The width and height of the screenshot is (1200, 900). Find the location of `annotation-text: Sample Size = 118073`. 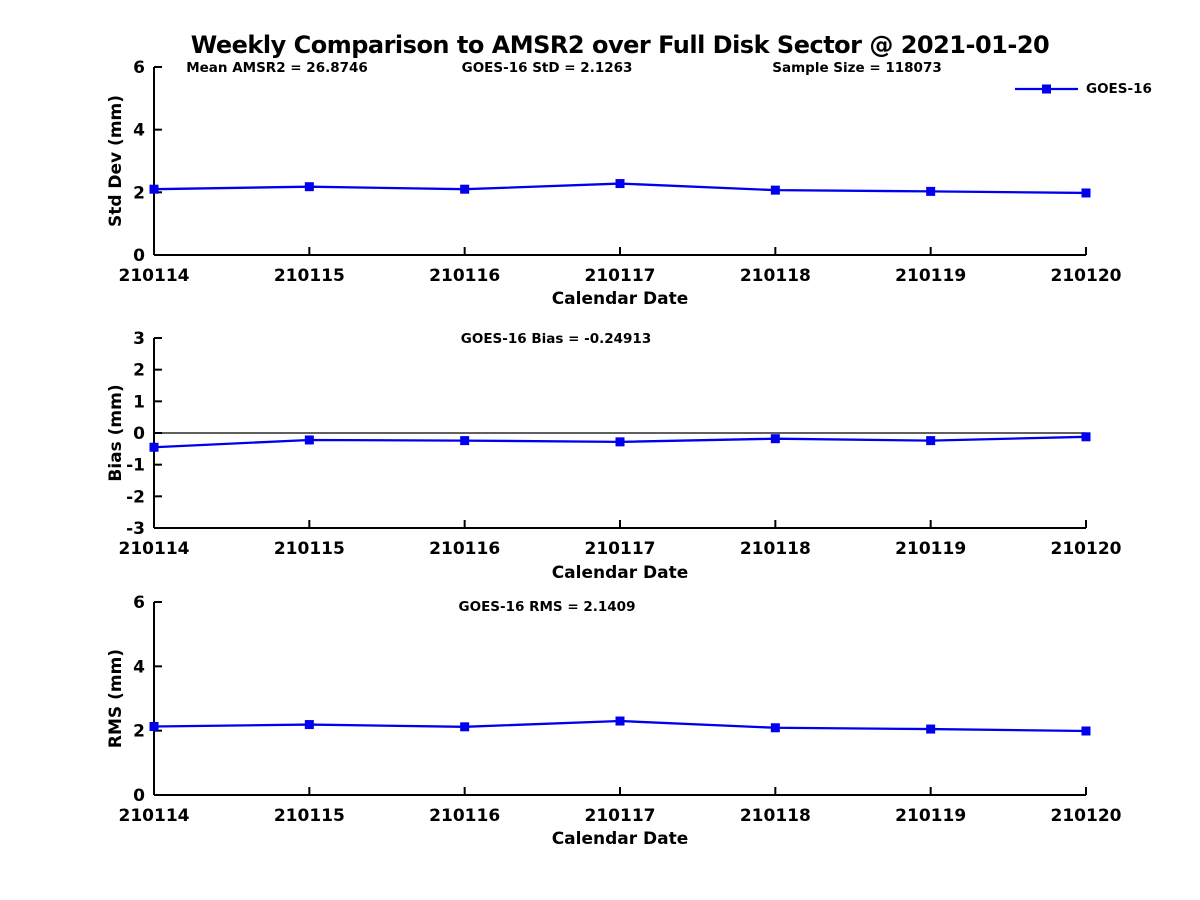

annotation-text: Sample Size = 118073 is located at coordinates (856, 68).